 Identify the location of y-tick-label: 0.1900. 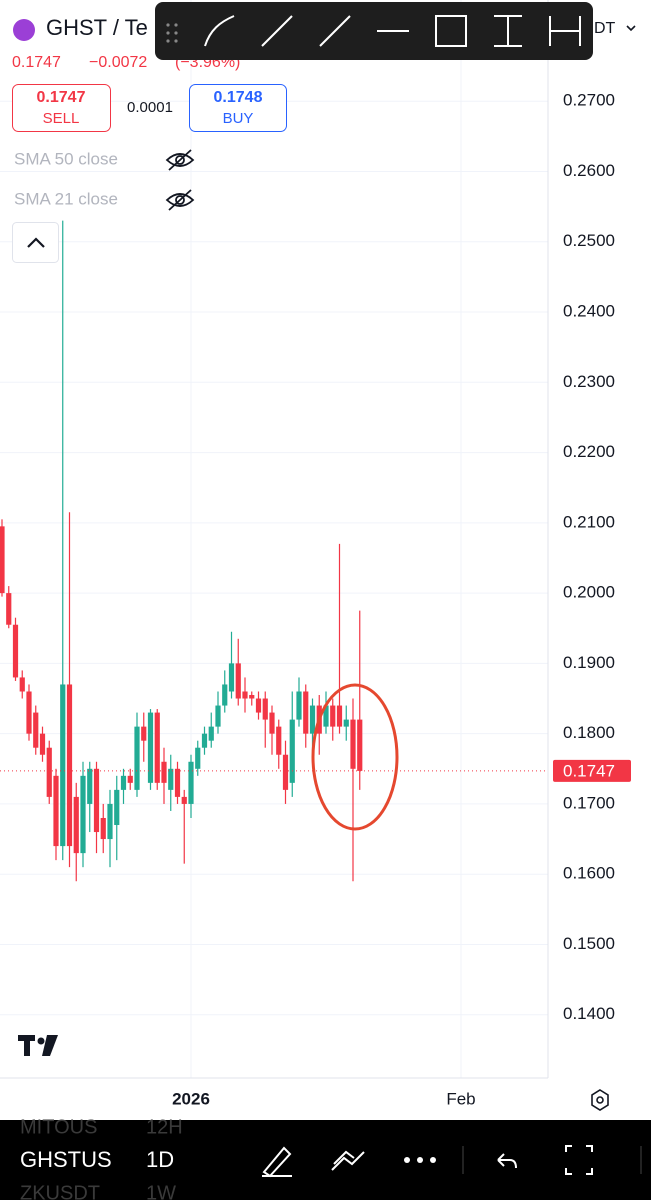
(589, 662).